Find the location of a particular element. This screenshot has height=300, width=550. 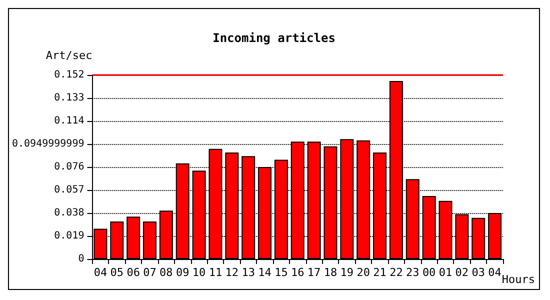

x-tick-label: 19 is located at coordinates (347, 272).